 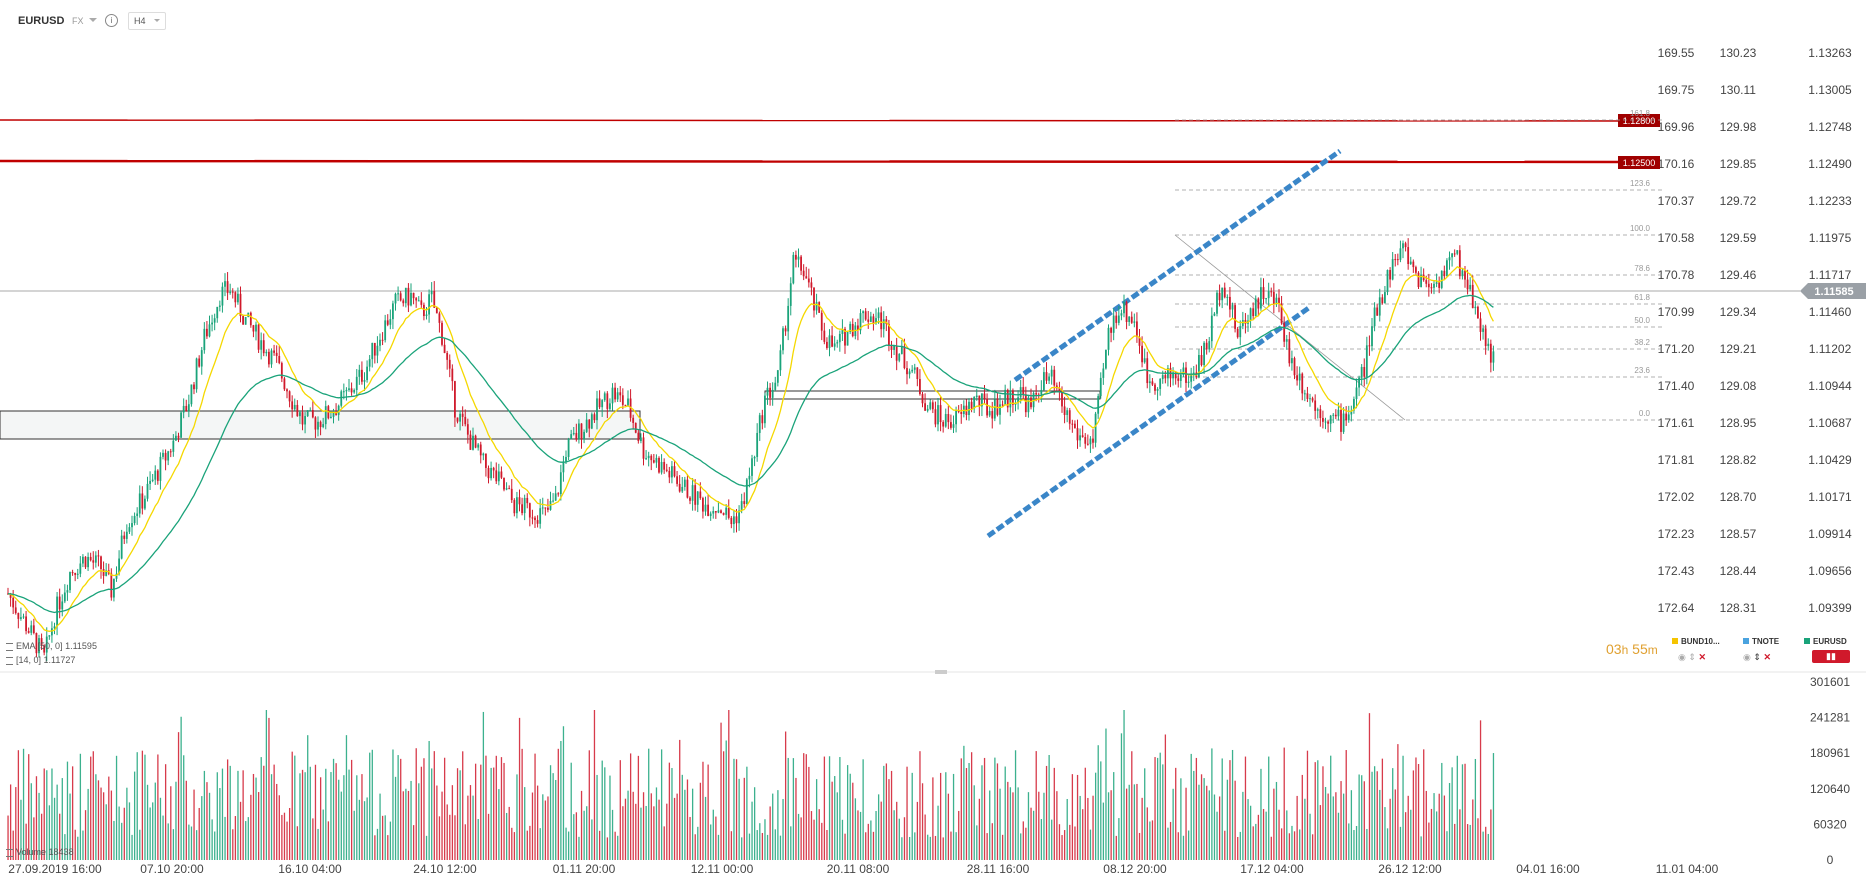 What do you see at coordinates (93, 20) in the screenshot?
I see `chevron-down-icon` at bounding box center [93, 20].